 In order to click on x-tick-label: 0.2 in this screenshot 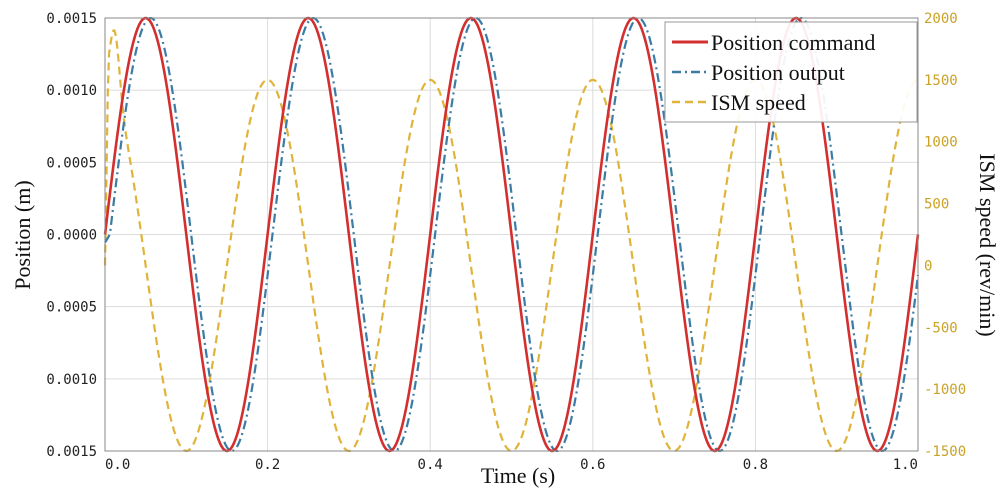, I will do `click(267, 465)`.